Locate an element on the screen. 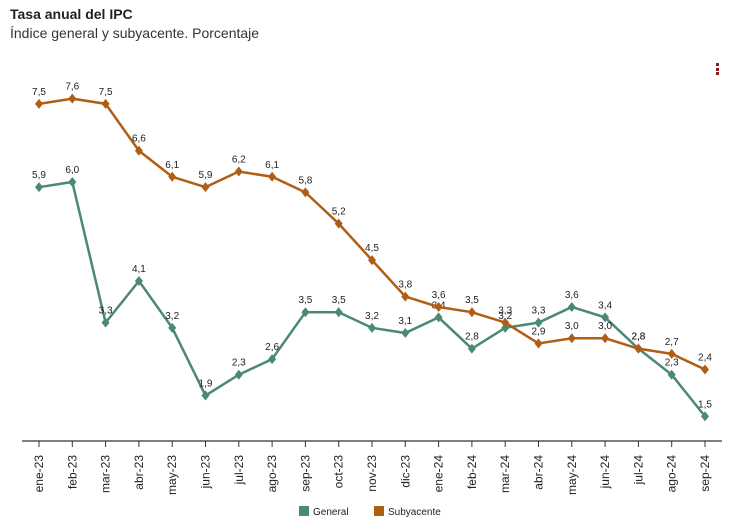  data-label: 6,1 is located at coordinates (272, 165).